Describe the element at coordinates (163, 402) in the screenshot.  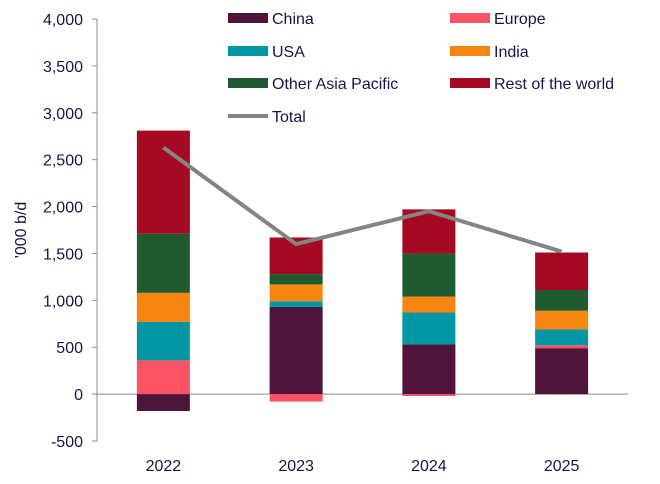
I see `bar-china-2022` at that location.